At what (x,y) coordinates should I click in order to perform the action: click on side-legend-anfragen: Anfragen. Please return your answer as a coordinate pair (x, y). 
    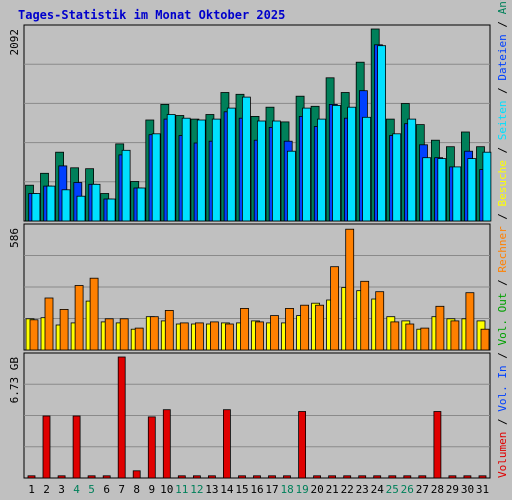
    Looking at the image, I should click on (502, 7).